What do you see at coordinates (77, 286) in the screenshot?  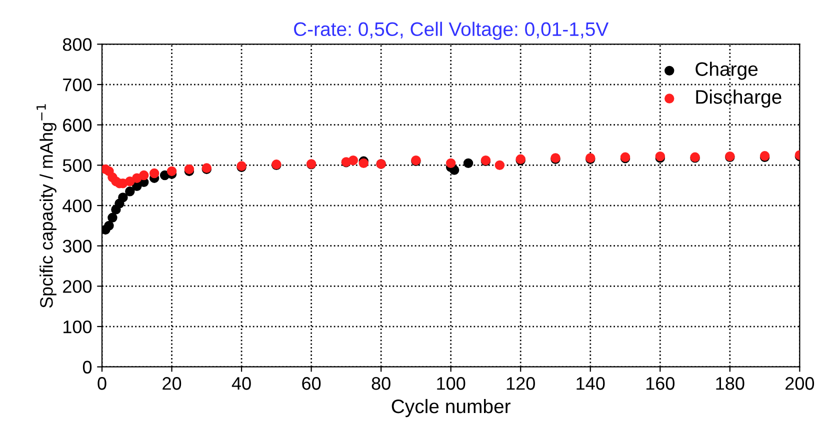 I see `y-tick-label: 200` at bounding box center [77, 286].